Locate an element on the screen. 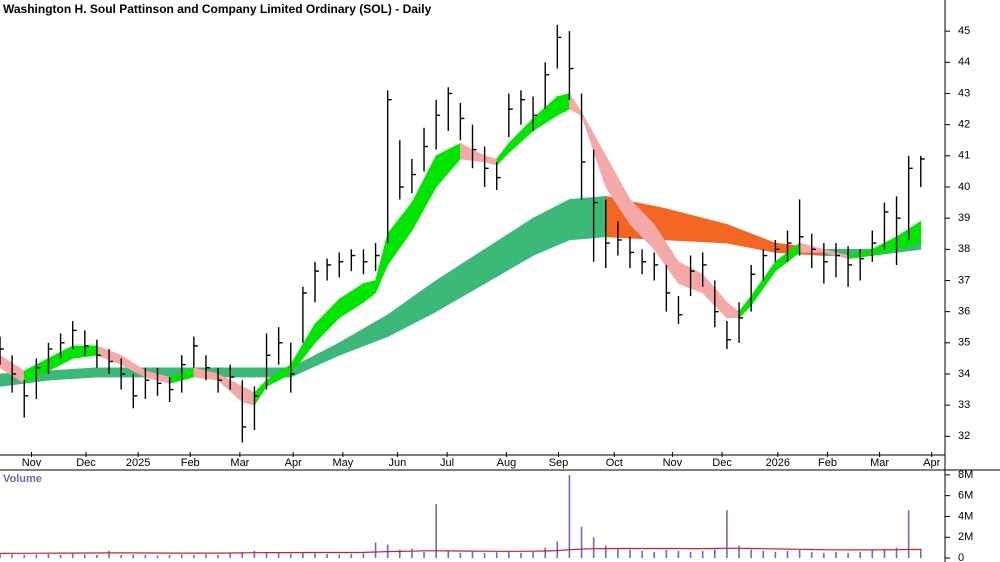 This screenshot has width=1000, height=562. y-tick-label: 45 is located at coordinates (964, 31).